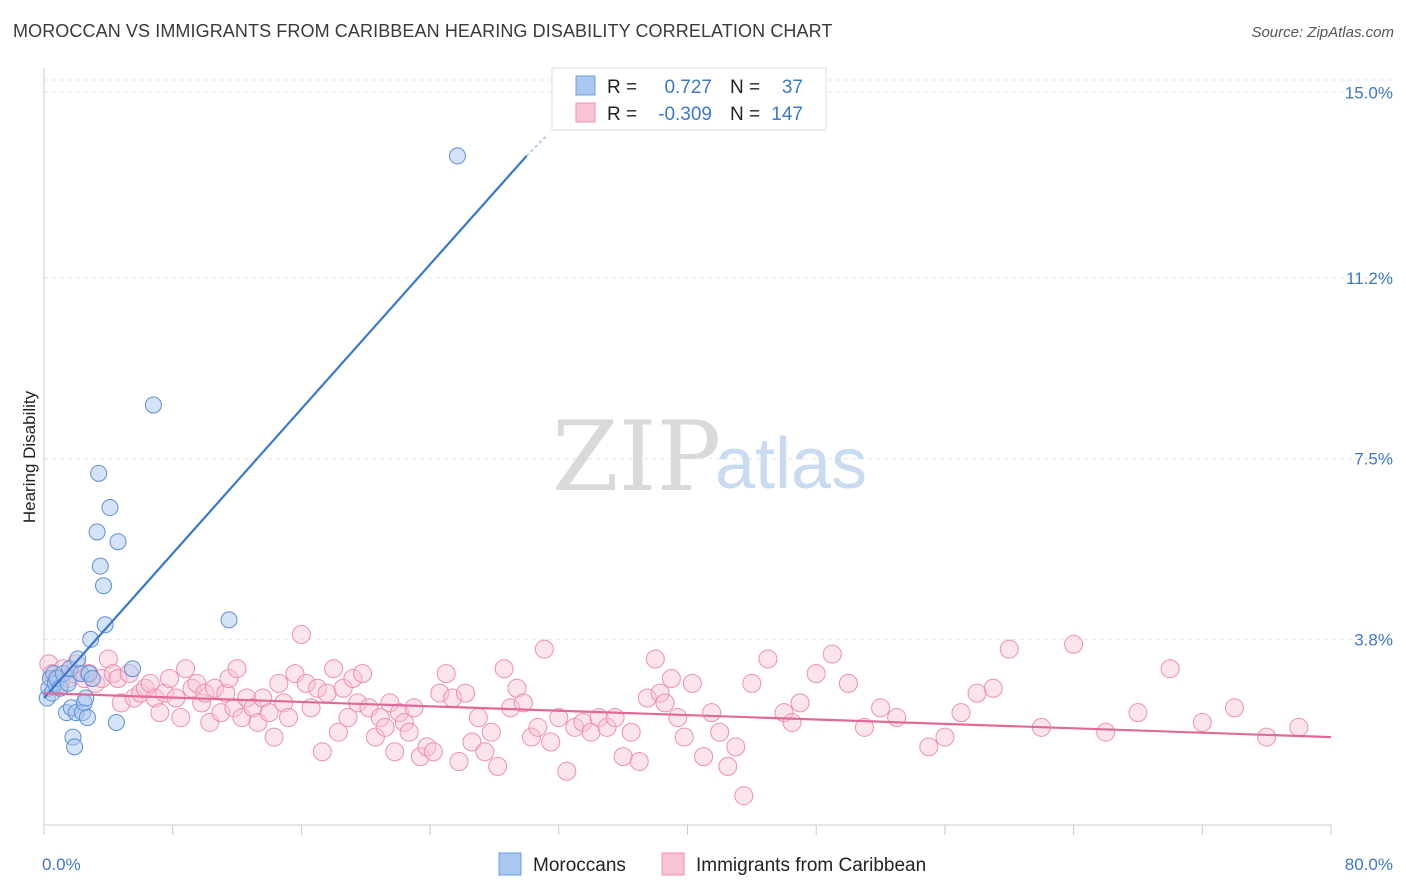 Image resolution: width=1406 pixels, height=892 pixels. What do you see at coordinates (585, 112) in the screenshot?
I see `legend-swatch-caribbean` at bounding box center [585, 112].